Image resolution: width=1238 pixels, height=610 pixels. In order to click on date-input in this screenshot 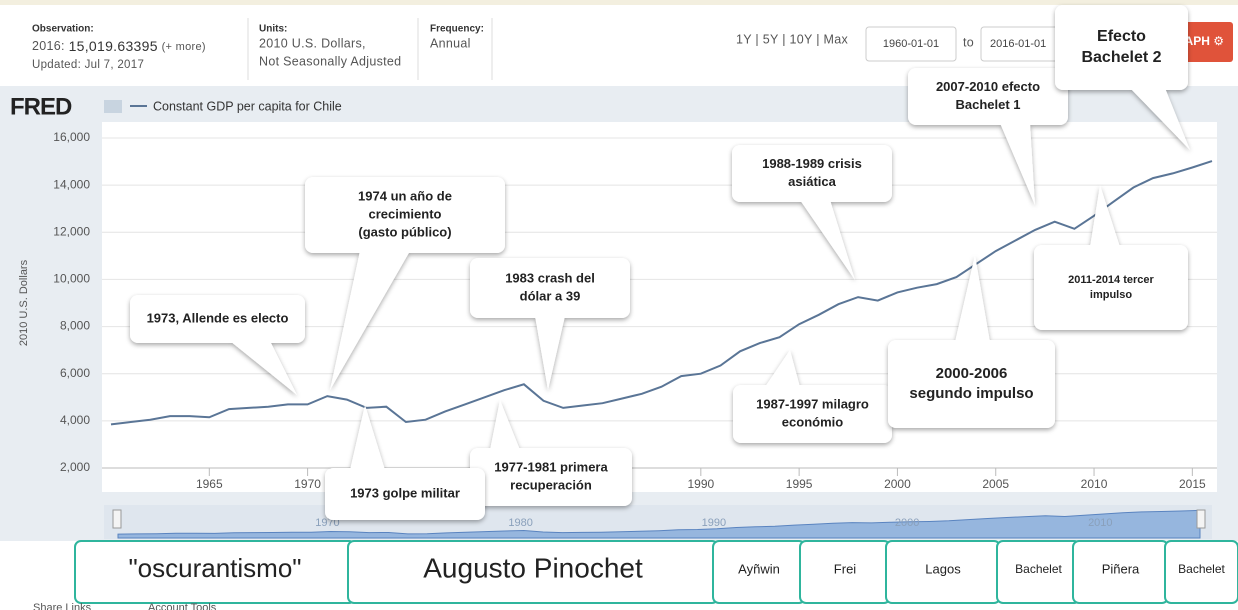, I will do `click(911, 44)`.